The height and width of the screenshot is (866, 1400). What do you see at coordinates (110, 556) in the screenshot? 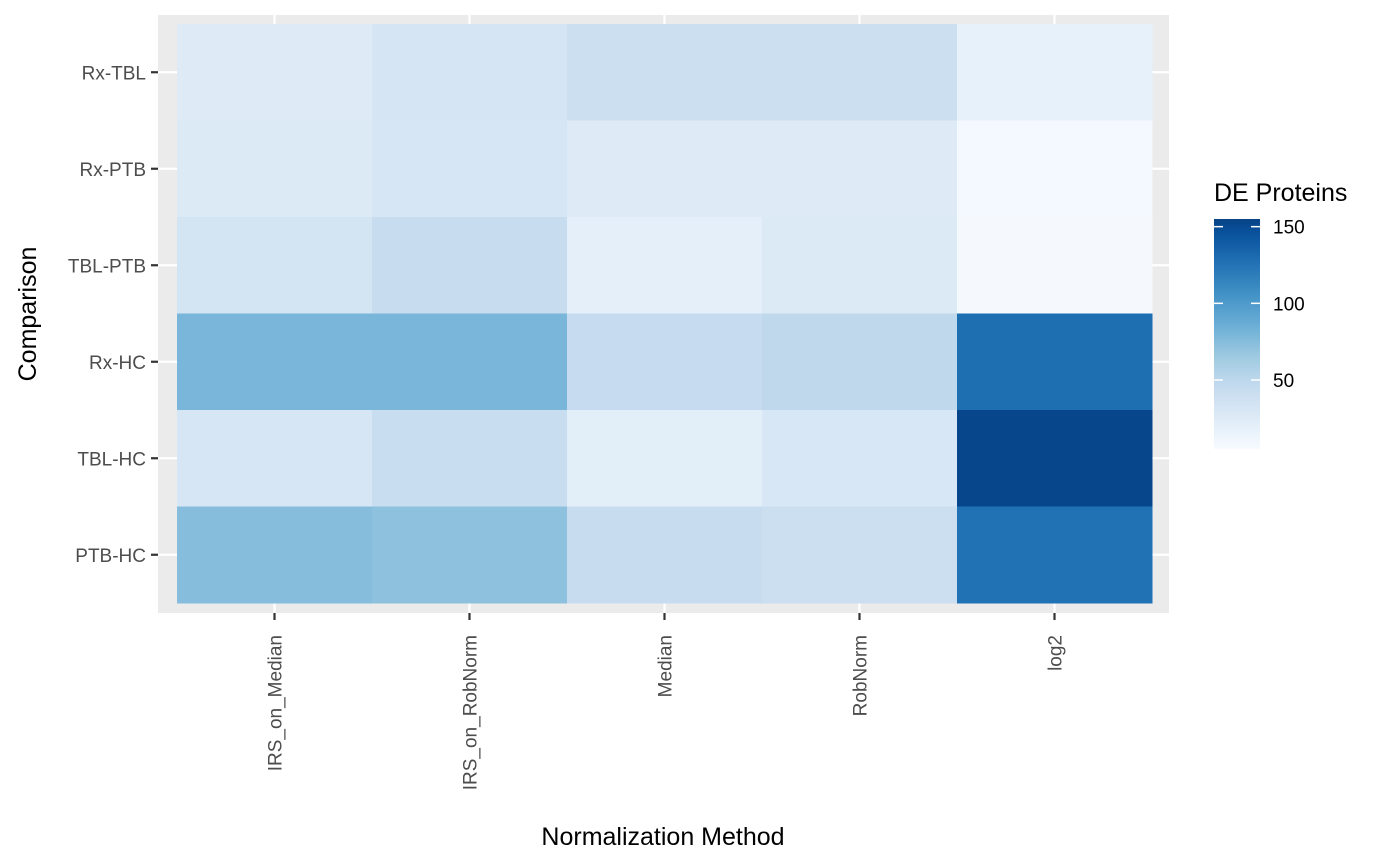
I see `y-tick-label: PTB-HC` at bounding box center [110, 556].